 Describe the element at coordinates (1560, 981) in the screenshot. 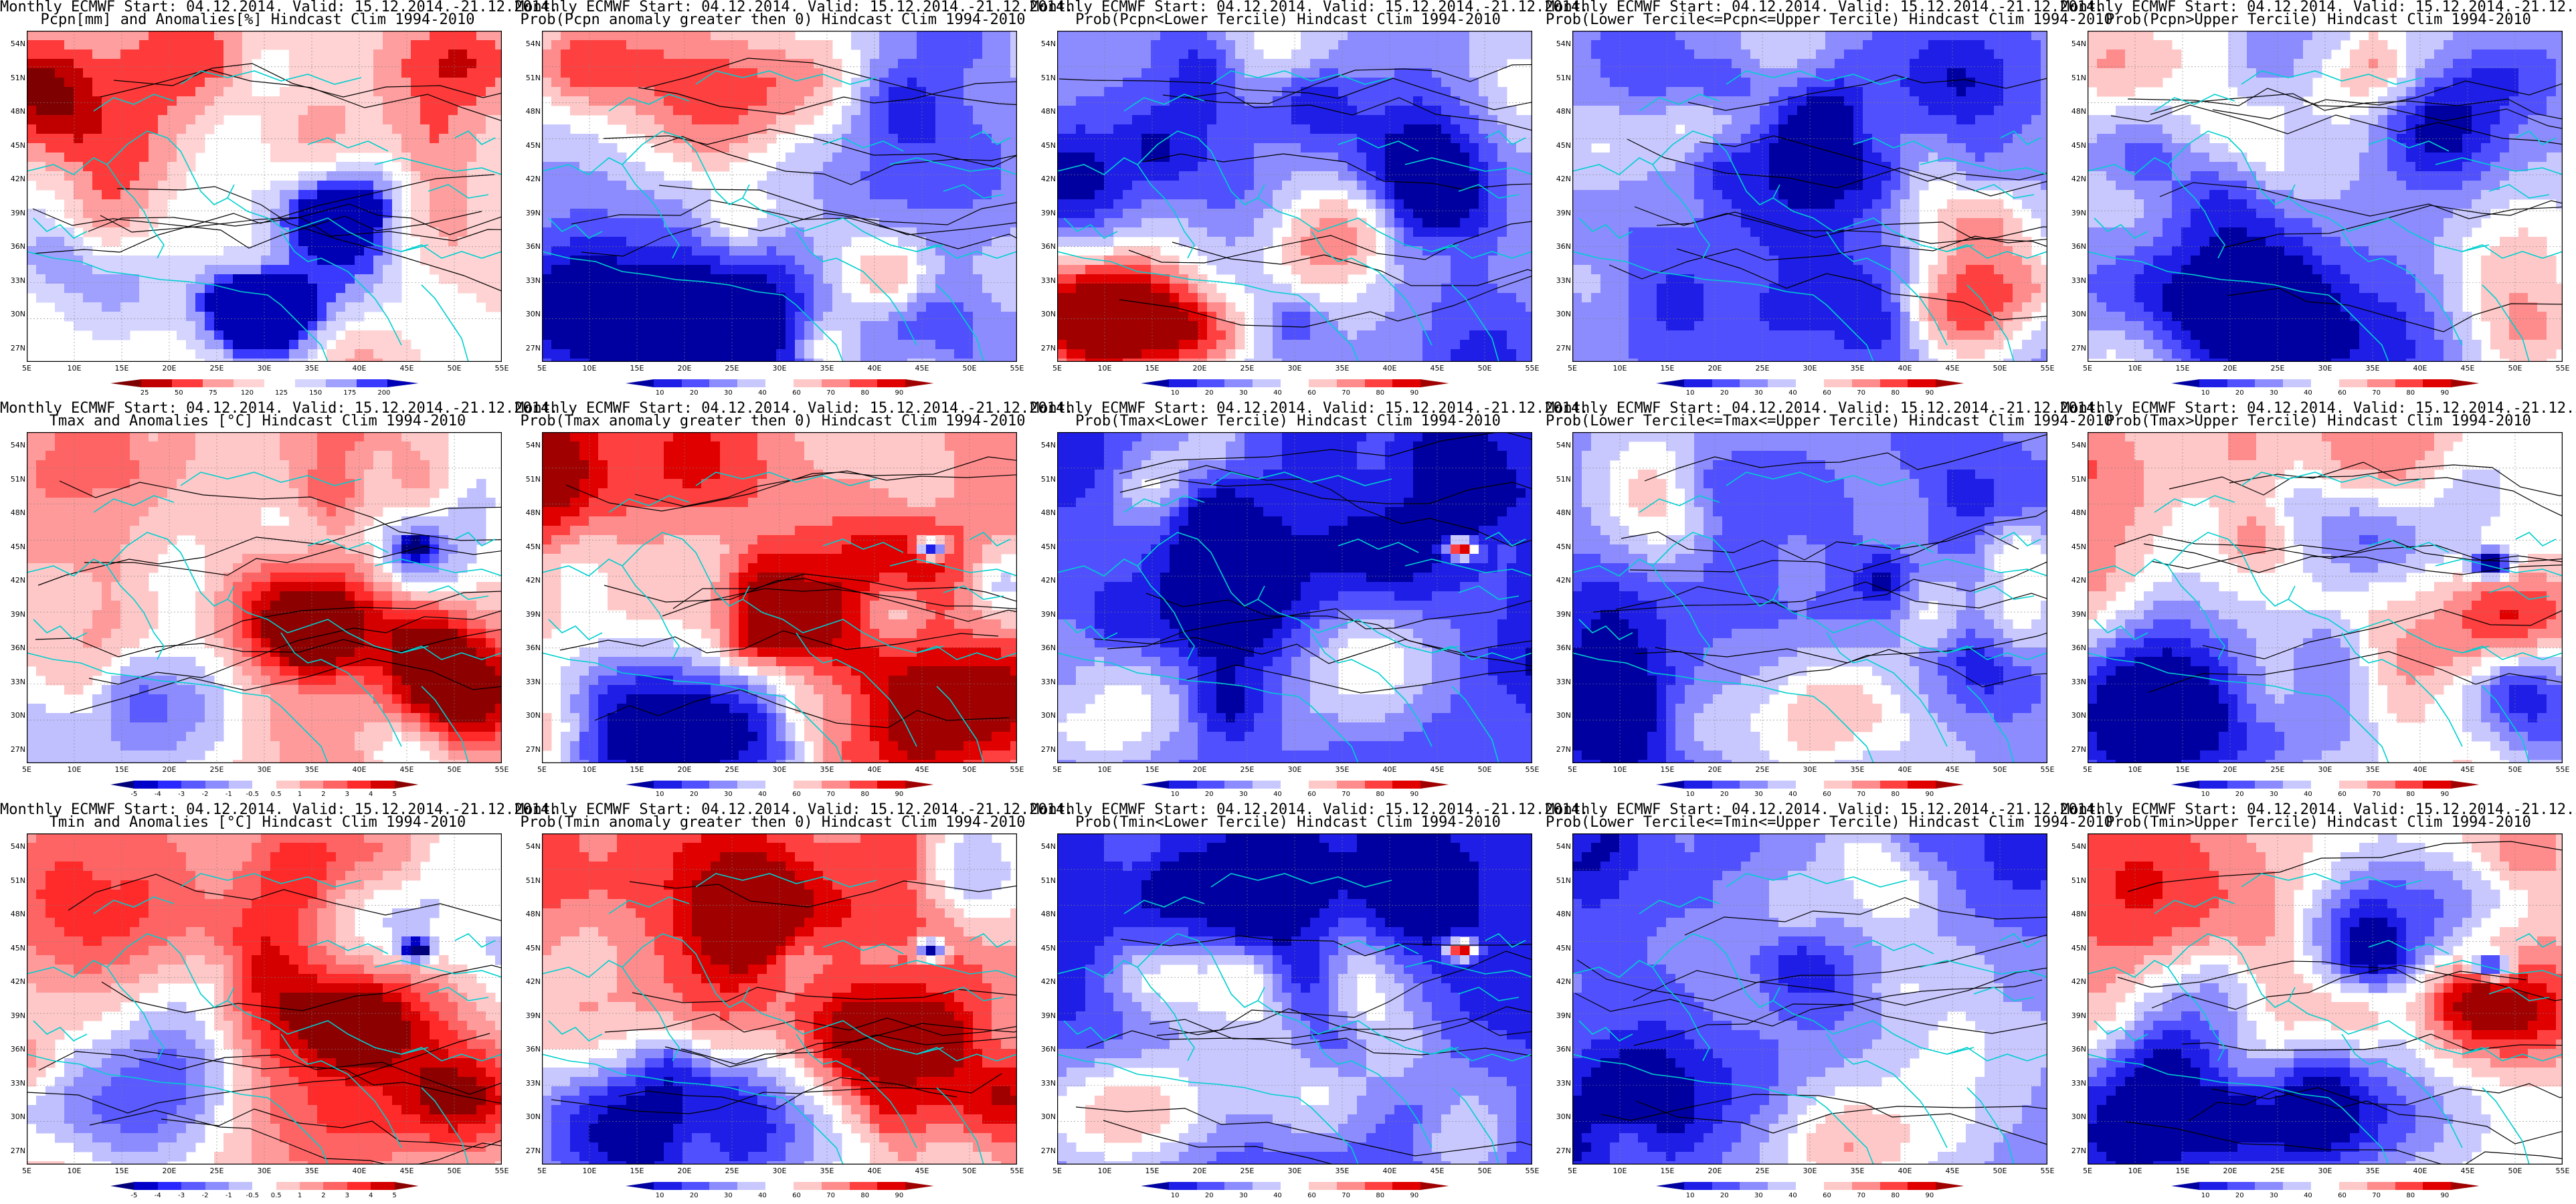

I see `lat-label: 42N` at that location.